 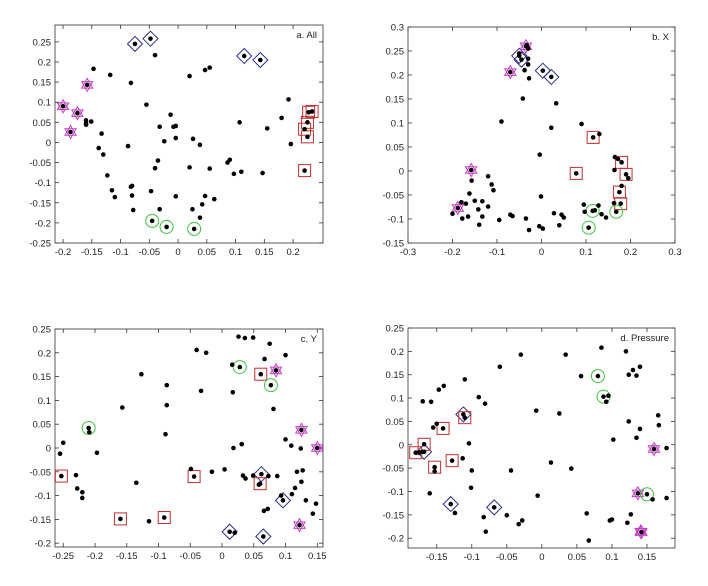 I want to click on y-tick-label: -0.1, so click(x=43, y=183).